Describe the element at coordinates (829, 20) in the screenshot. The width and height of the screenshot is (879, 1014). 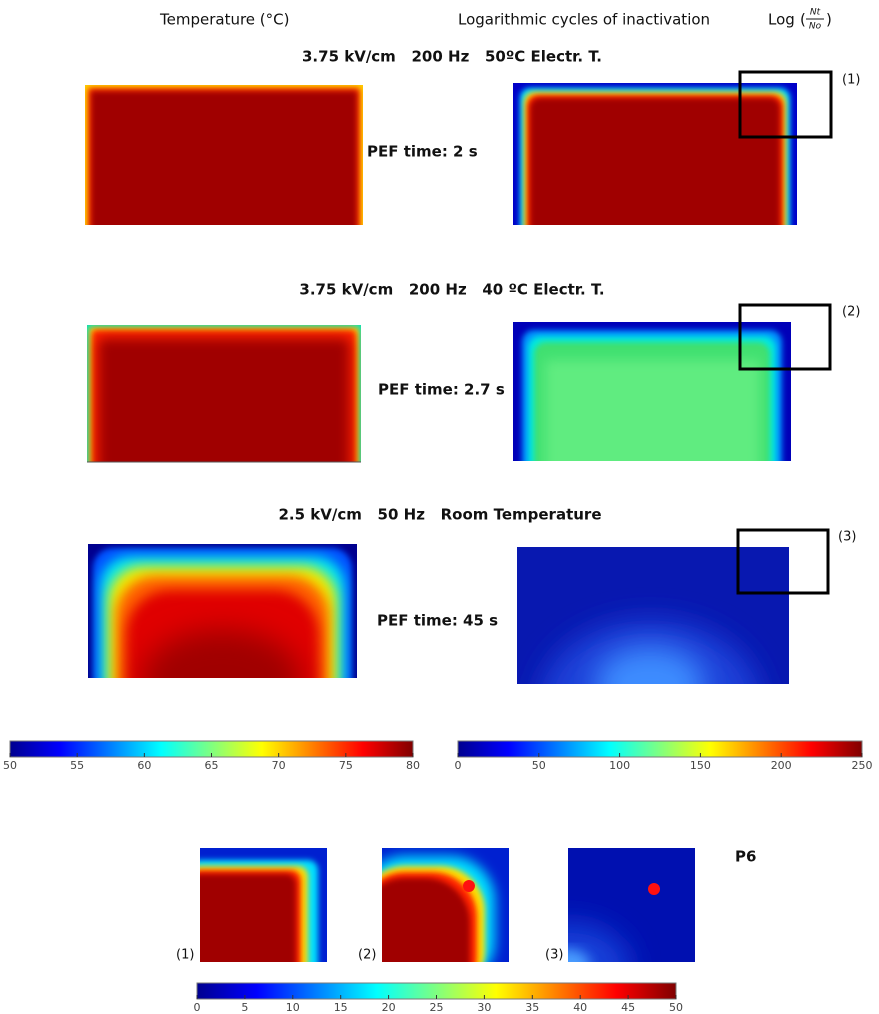
I see `paren-close: )` at that location.